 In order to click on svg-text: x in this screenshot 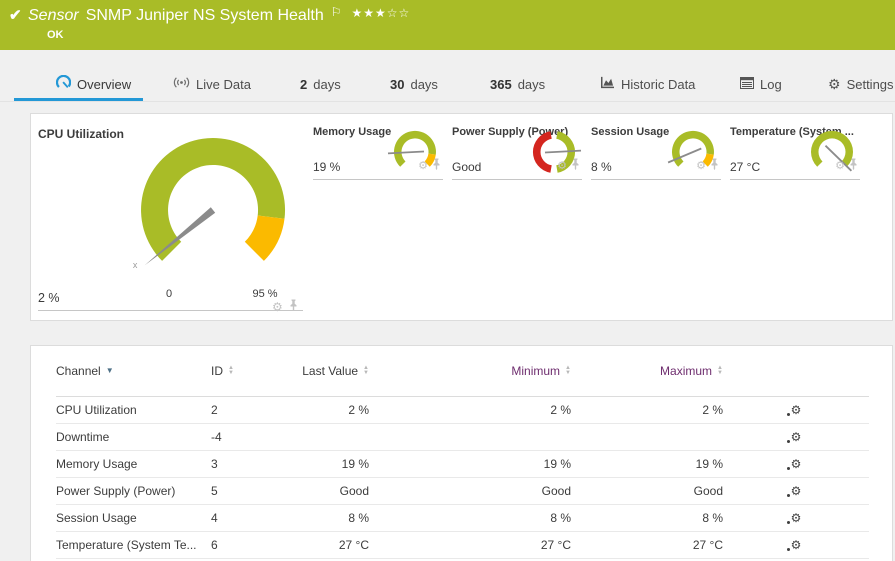, I will do `click(135, 265)`.